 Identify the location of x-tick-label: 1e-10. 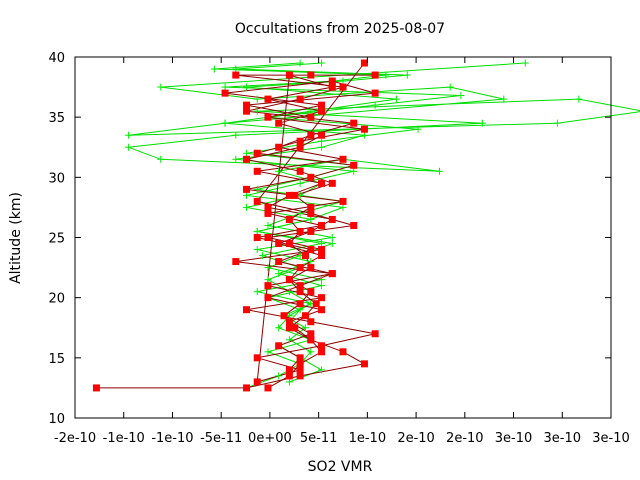
(368, 438).